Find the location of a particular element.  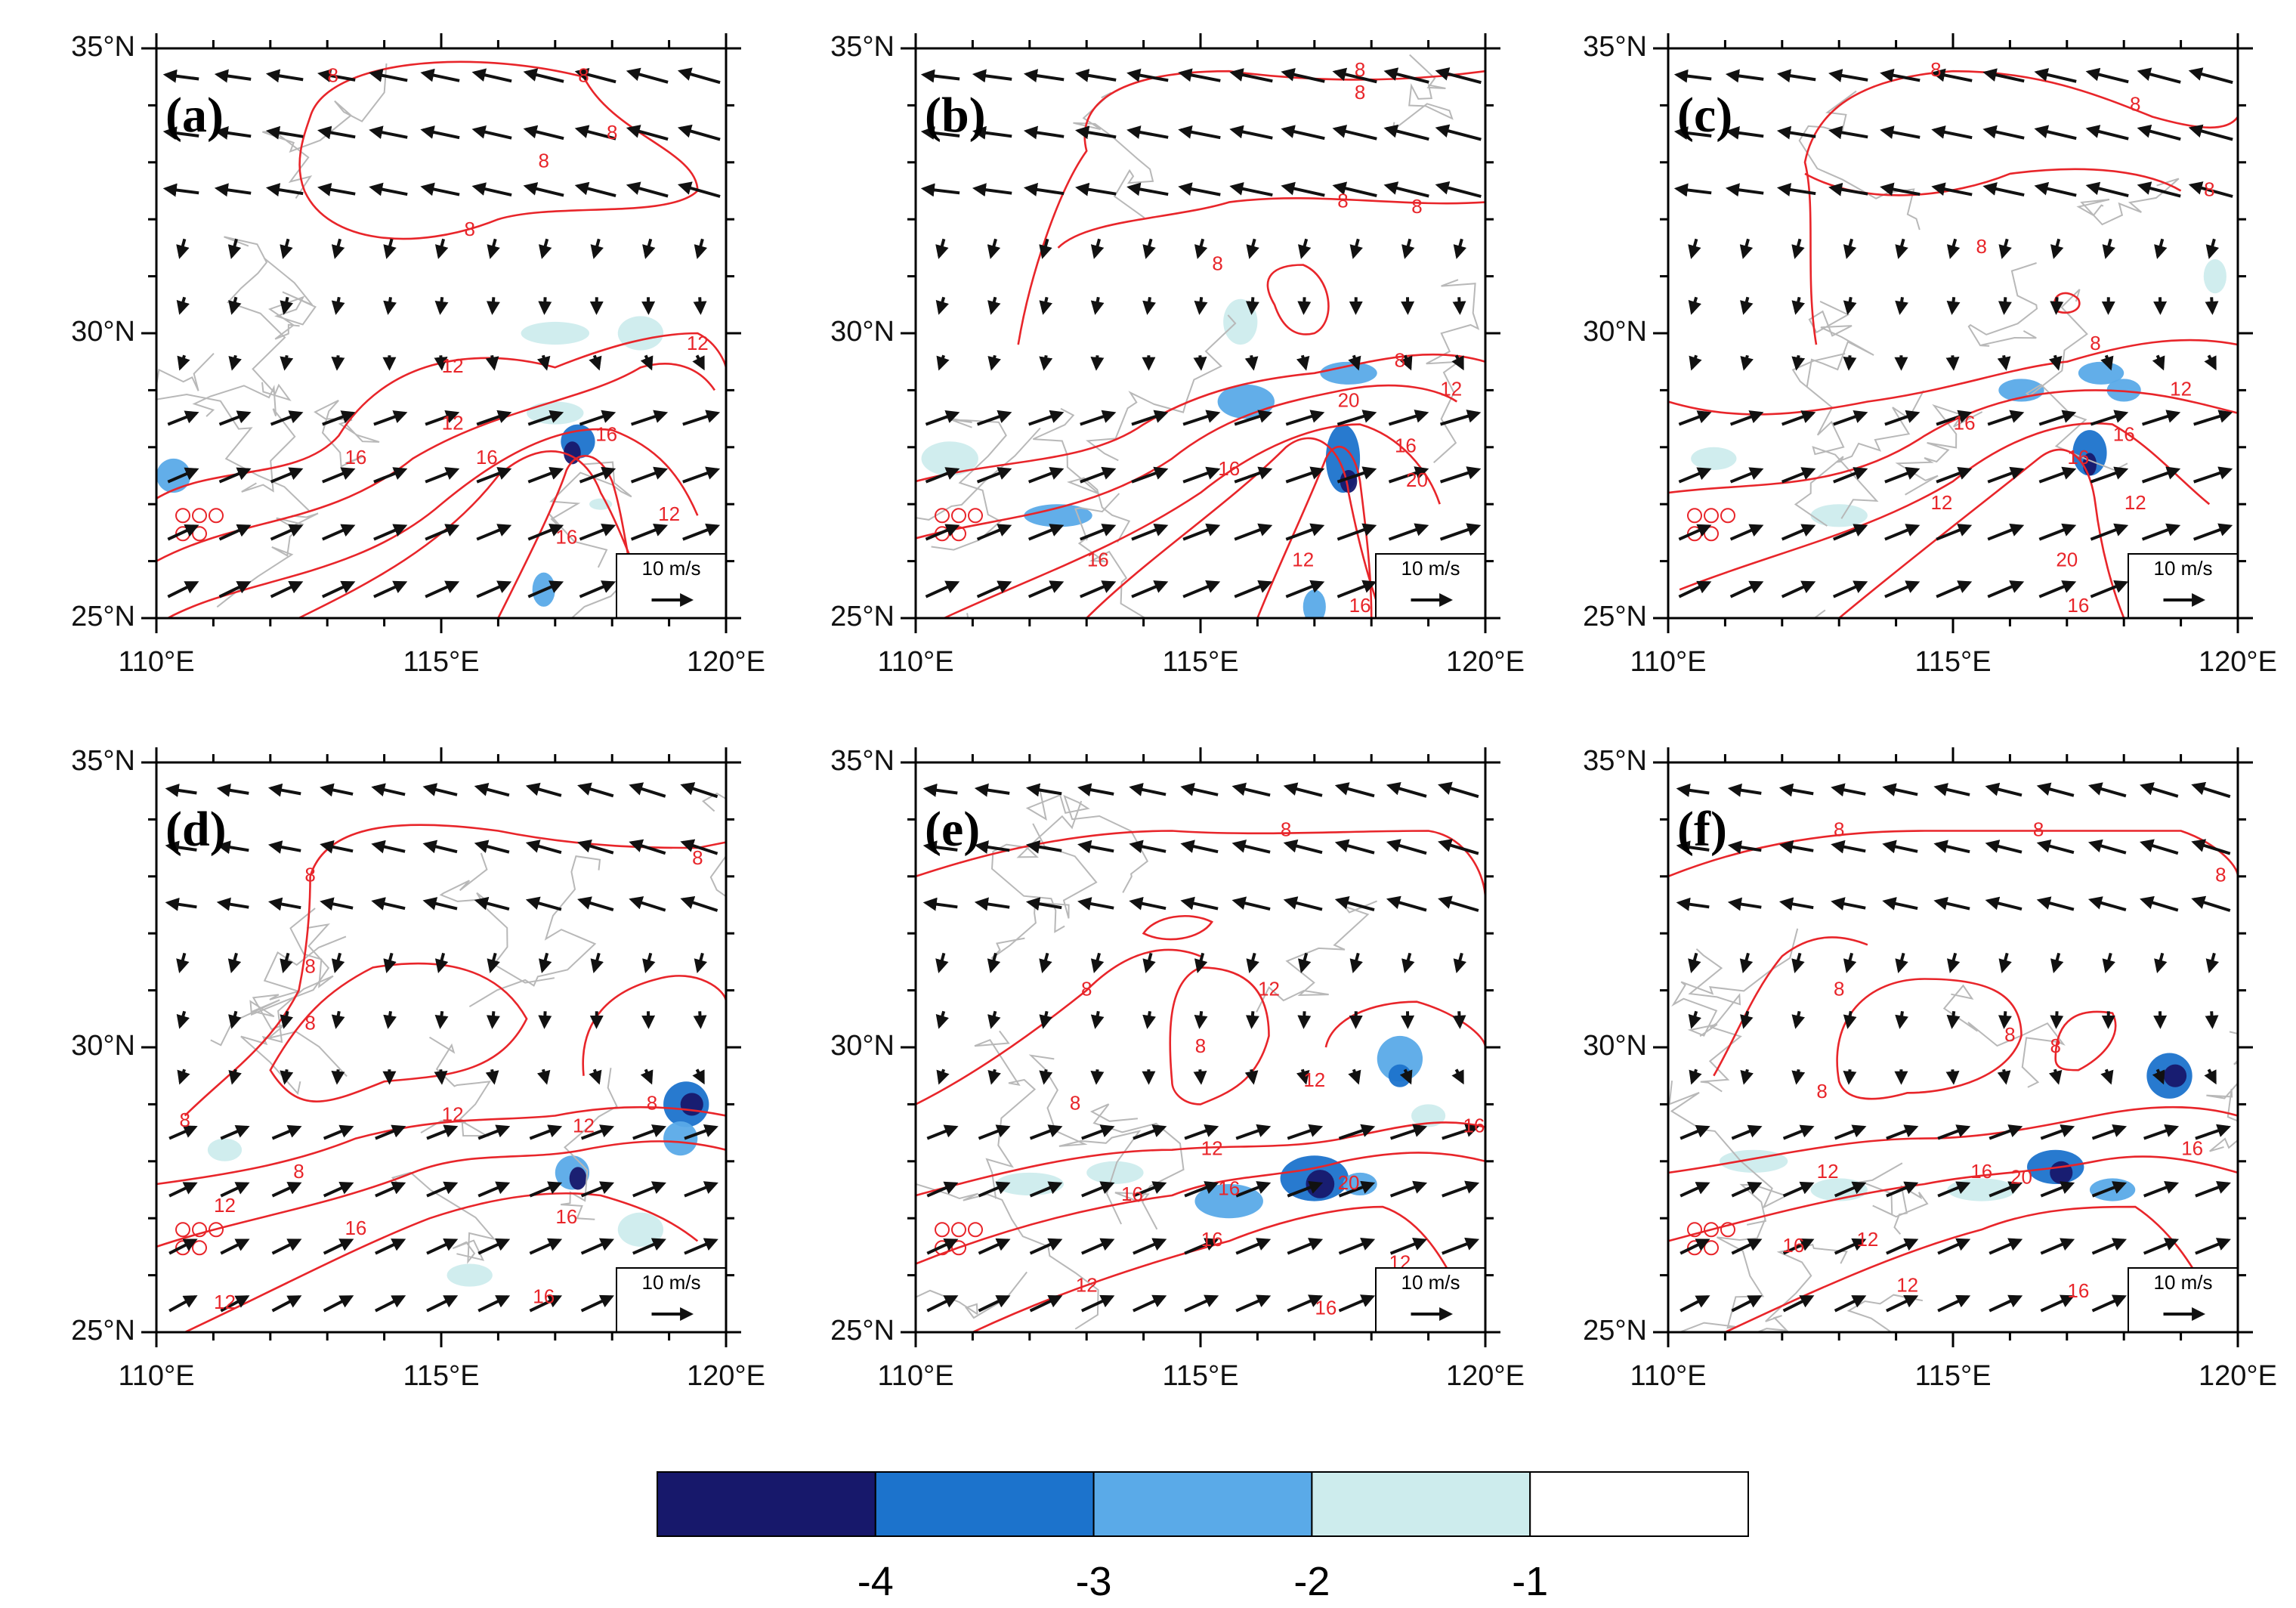

reference-vector-label: 10 m/s is located at coordinates (2182, 1282).